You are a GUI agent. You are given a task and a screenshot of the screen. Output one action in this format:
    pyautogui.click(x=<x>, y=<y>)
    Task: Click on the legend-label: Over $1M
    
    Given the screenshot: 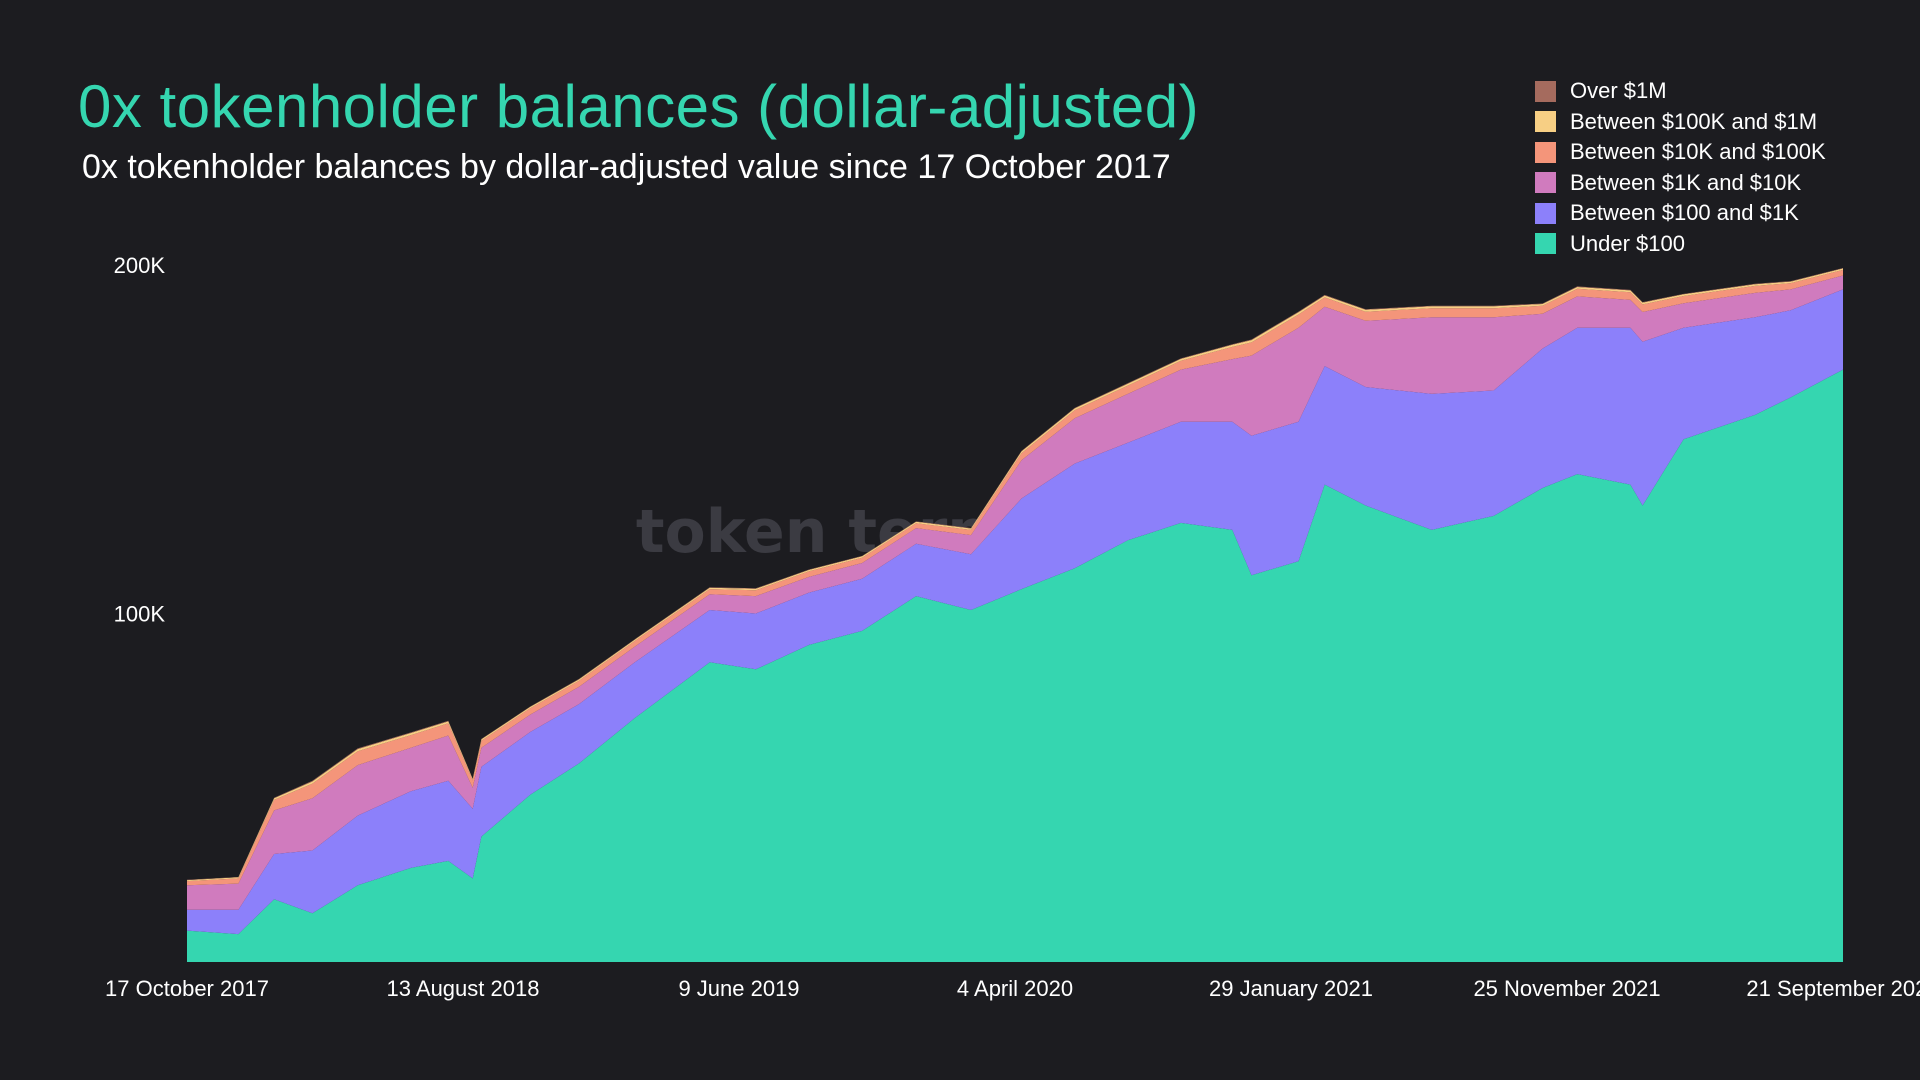 What is the action you would take?
    pyautogui.click(x=1618, y=91)
    